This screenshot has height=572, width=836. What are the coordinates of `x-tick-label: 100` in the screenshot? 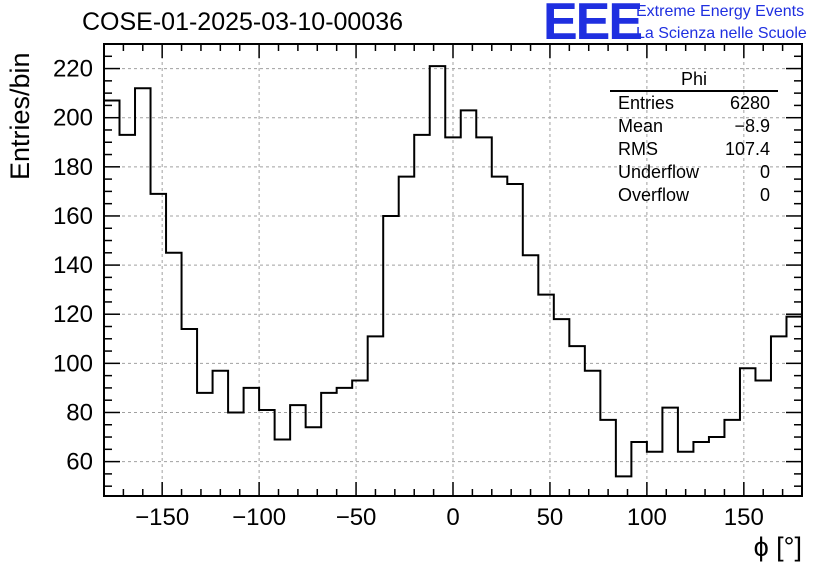 It's located at (647, 517).